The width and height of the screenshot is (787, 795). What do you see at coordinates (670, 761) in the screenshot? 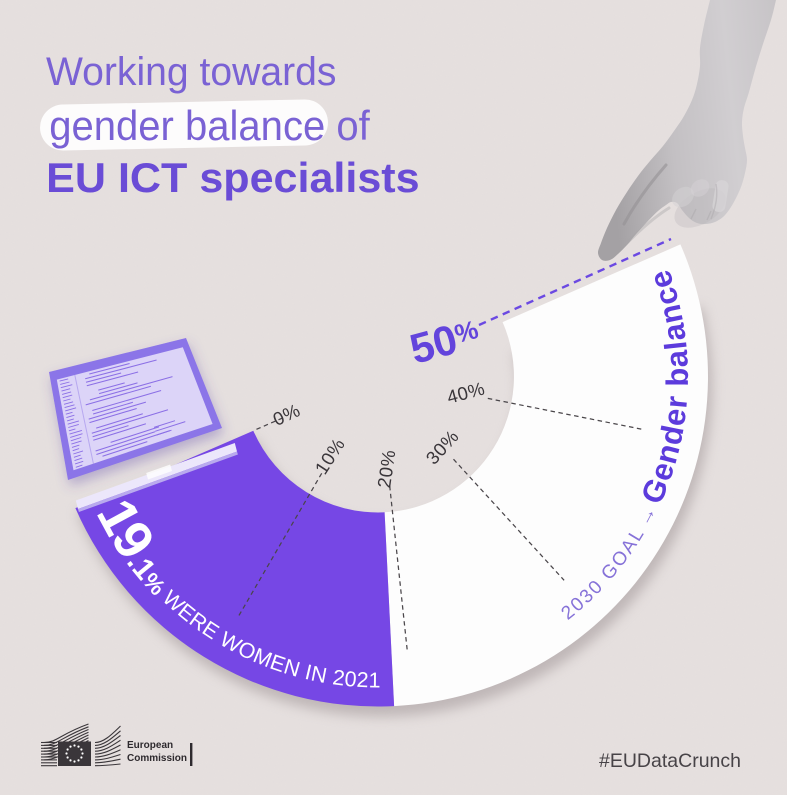
I see `svg-text: #EUDataCrunch` at bounding box center [670, 761].